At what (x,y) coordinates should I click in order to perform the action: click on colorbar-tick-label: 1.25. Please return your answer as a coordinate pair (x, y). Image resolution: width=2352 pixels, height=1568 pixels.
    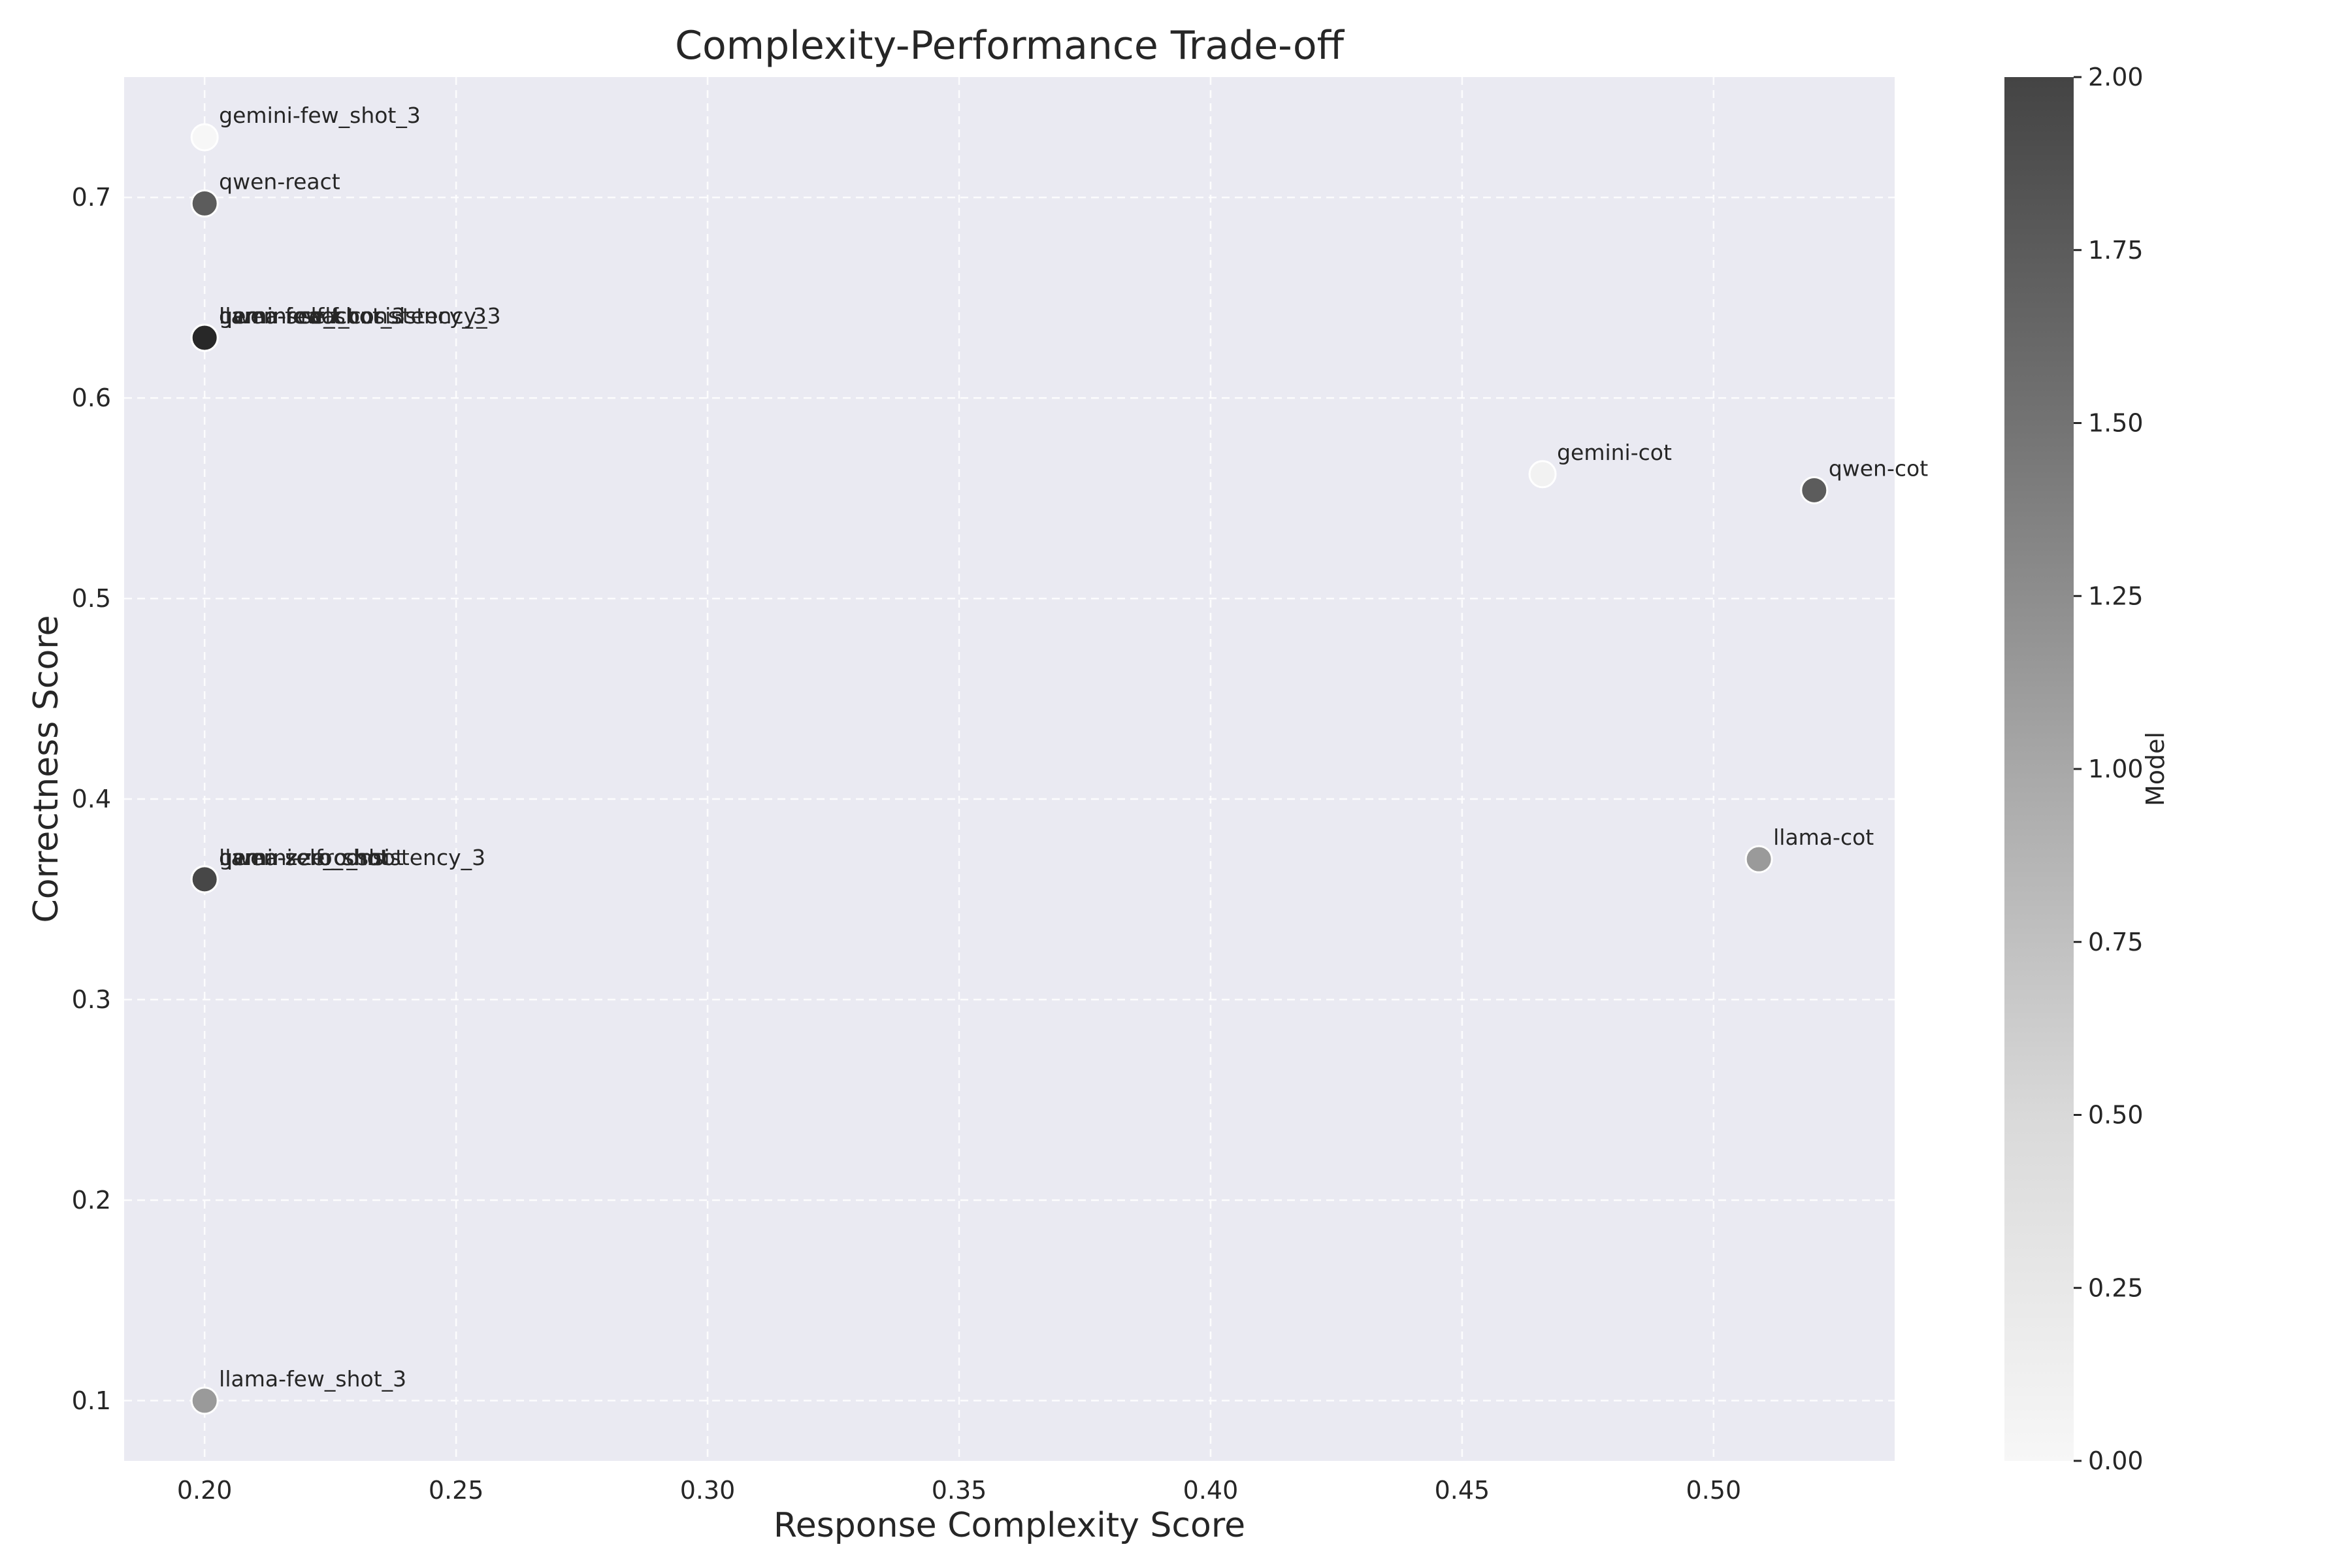
    Looking at the image, I should click on (2116, 595).